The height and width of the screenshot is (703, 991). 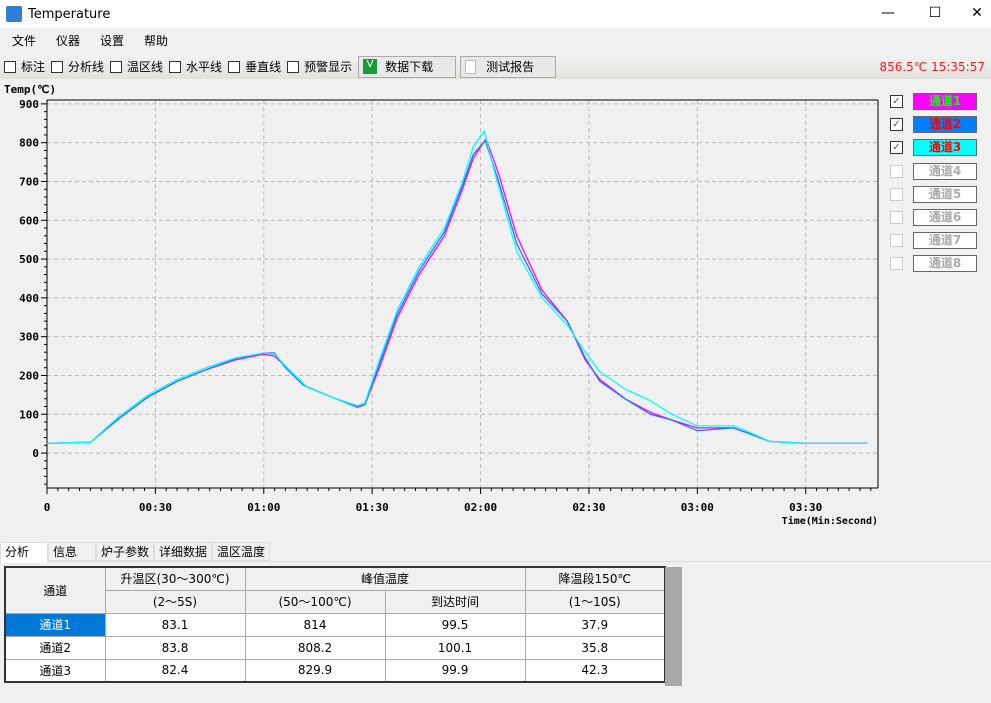 I want to click on legend-channel-3: ✓ 通道3, so click(x=933, y=147).